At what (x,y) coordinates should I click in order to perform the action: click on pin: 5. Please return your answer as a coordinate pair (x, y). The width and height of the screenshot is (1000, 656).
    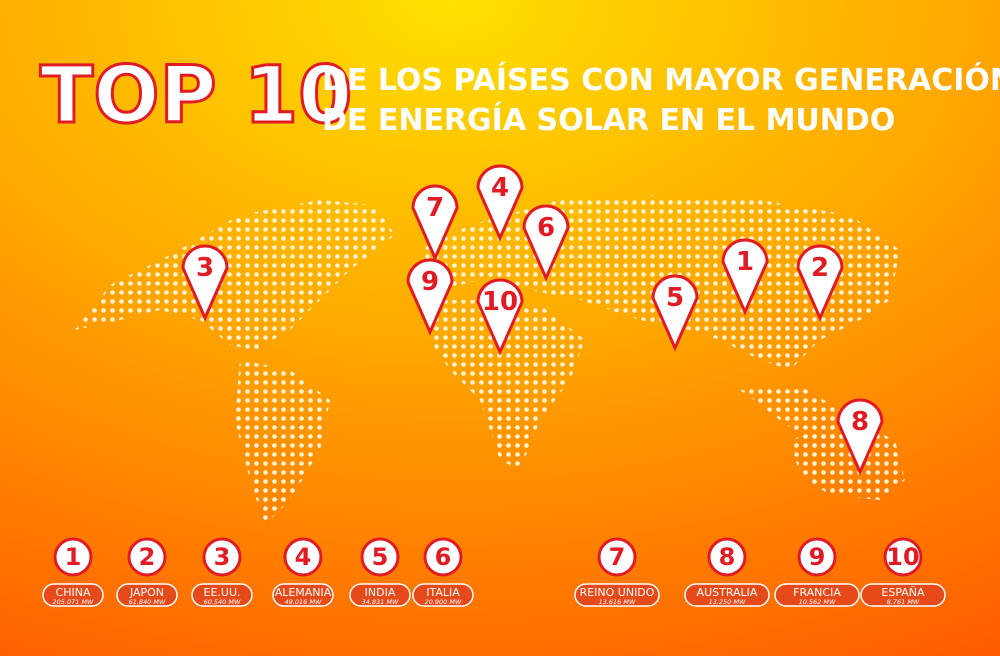
    Looking at the image, I should click on (675, 313).